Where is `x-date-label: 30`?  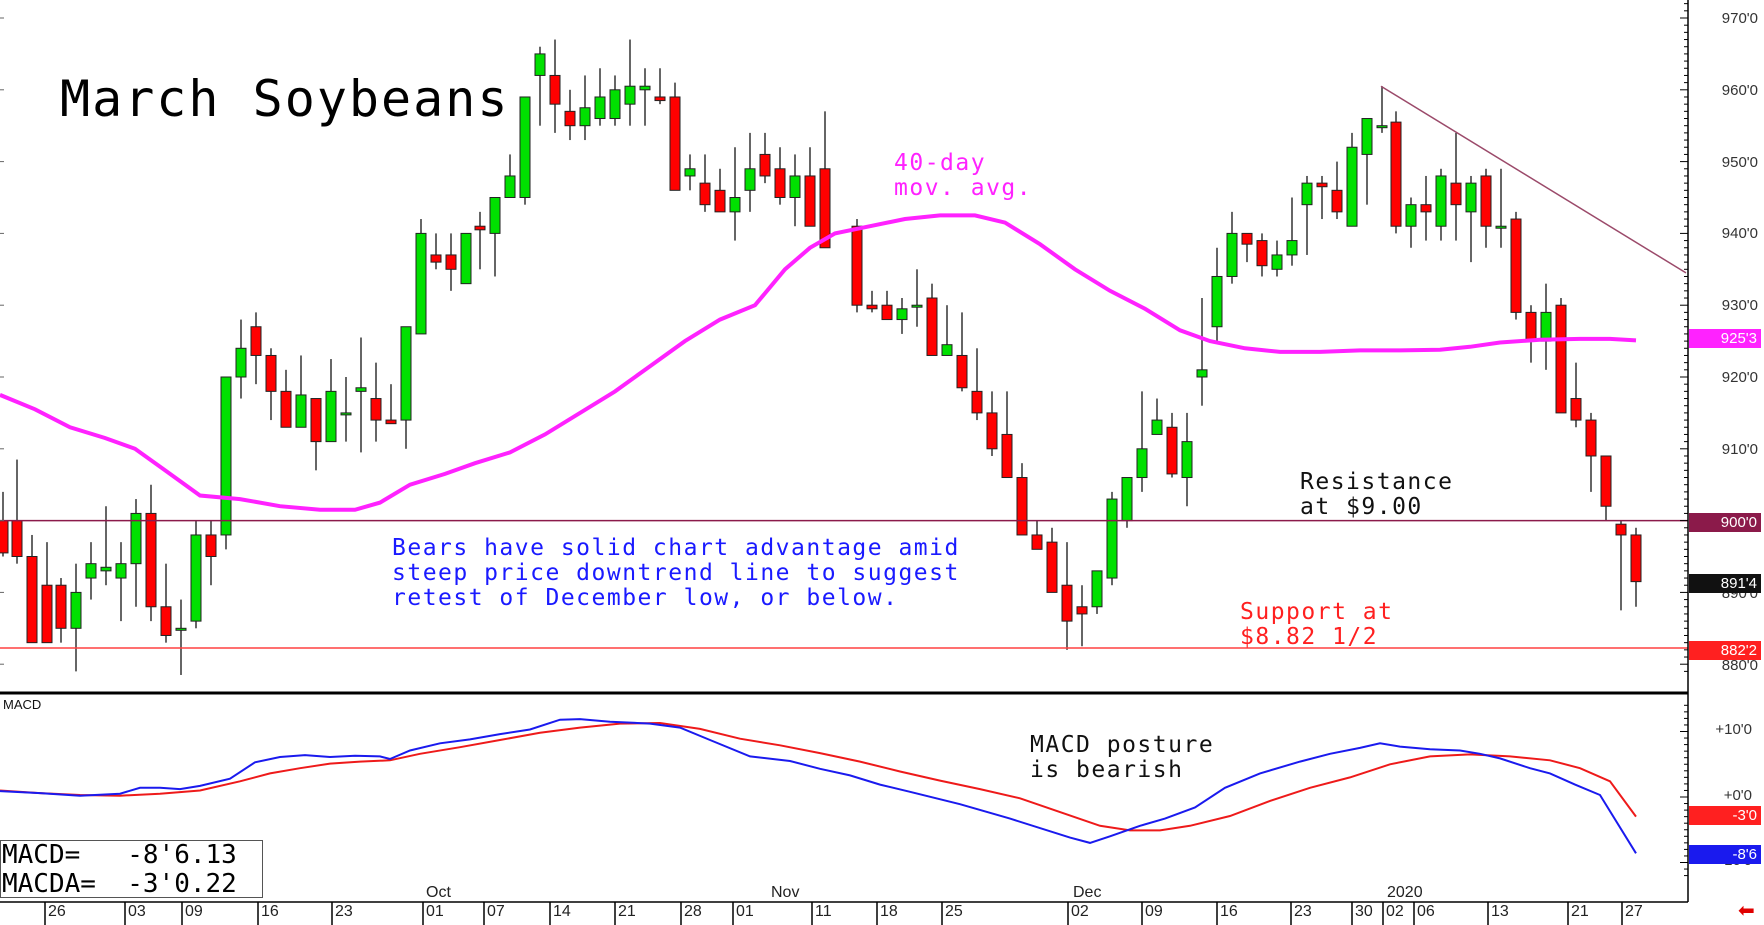
x-date-label: 30 is located at coordinates (1364, 911).